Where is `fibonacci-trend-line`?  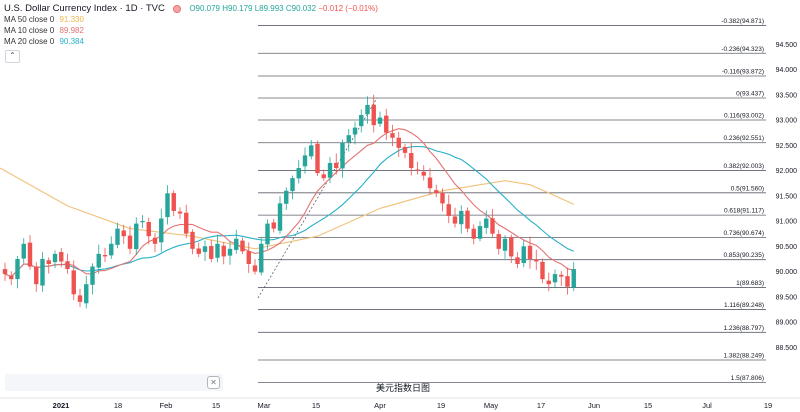 fibonacci-trend-line is located at coordinates (317, 198).